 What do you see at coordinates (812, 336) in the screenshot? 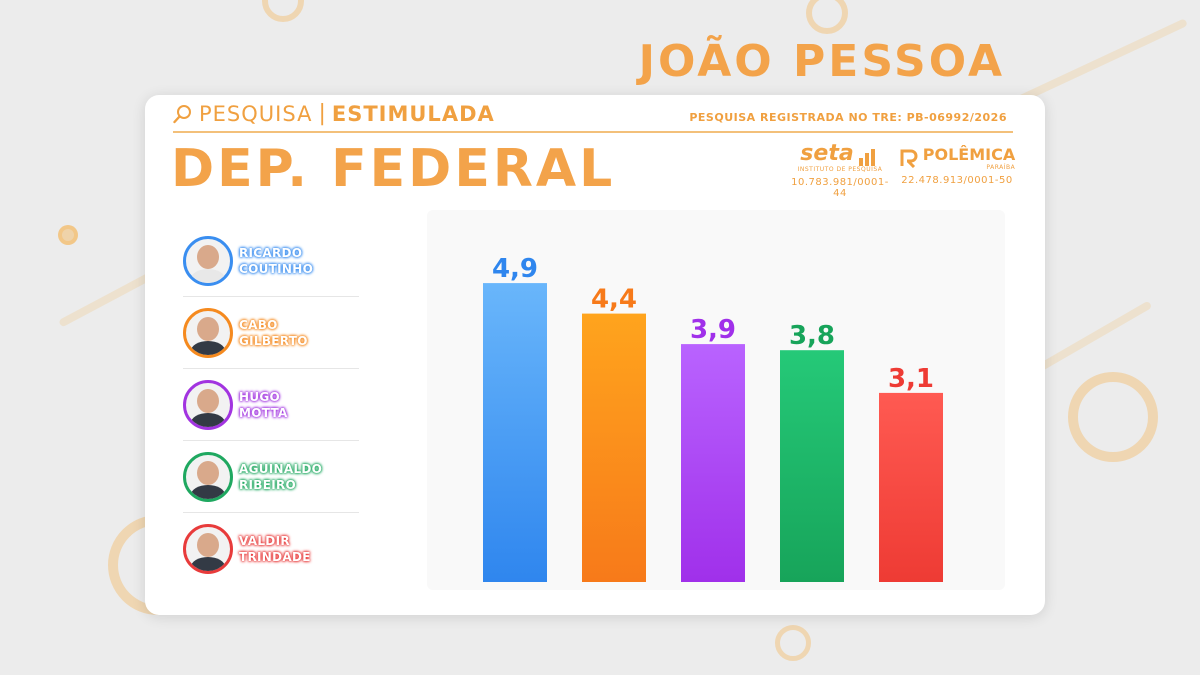
I see `value-label-4: 3,8` at bounding box center [812, 336].